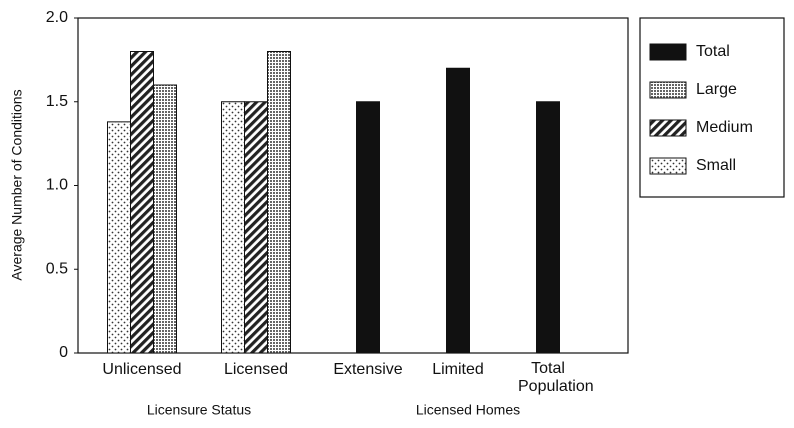 Image resolution: width=794 pixels, height=428 pixels. I want to click on x-tick-label: Limited, so click(458, 369).